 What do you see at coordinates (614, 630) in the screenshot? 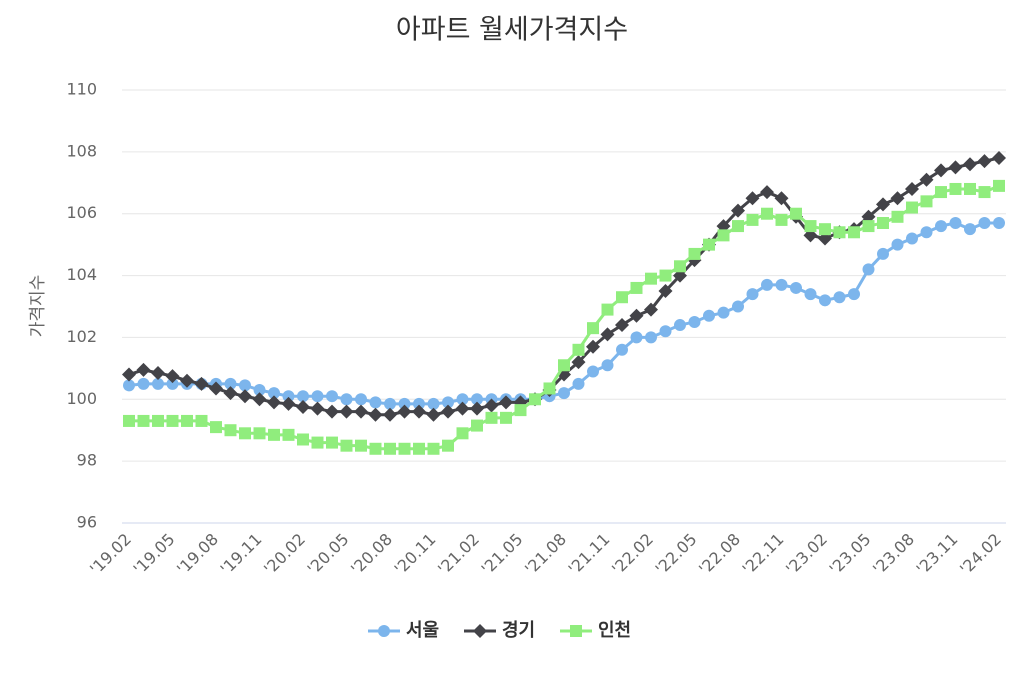
I see `legend-label: 인천` at bounding box center [614, 630].